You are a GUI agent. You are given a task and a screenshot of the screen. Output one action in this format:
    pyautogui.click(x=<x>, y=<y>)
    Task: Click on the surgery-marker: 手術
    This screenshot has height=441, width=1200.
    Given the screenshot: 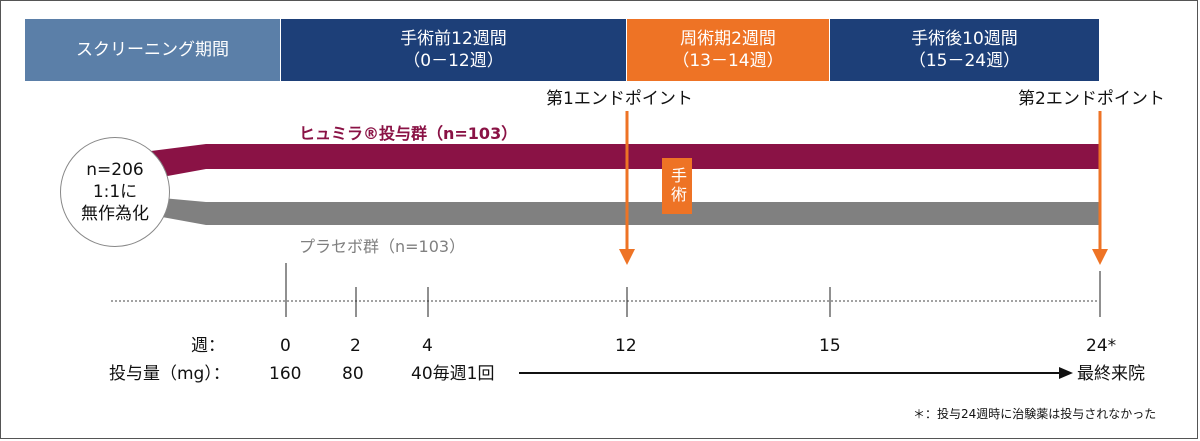 What is the action you would take?
    pyautogui.click(x=677, y=186)
    